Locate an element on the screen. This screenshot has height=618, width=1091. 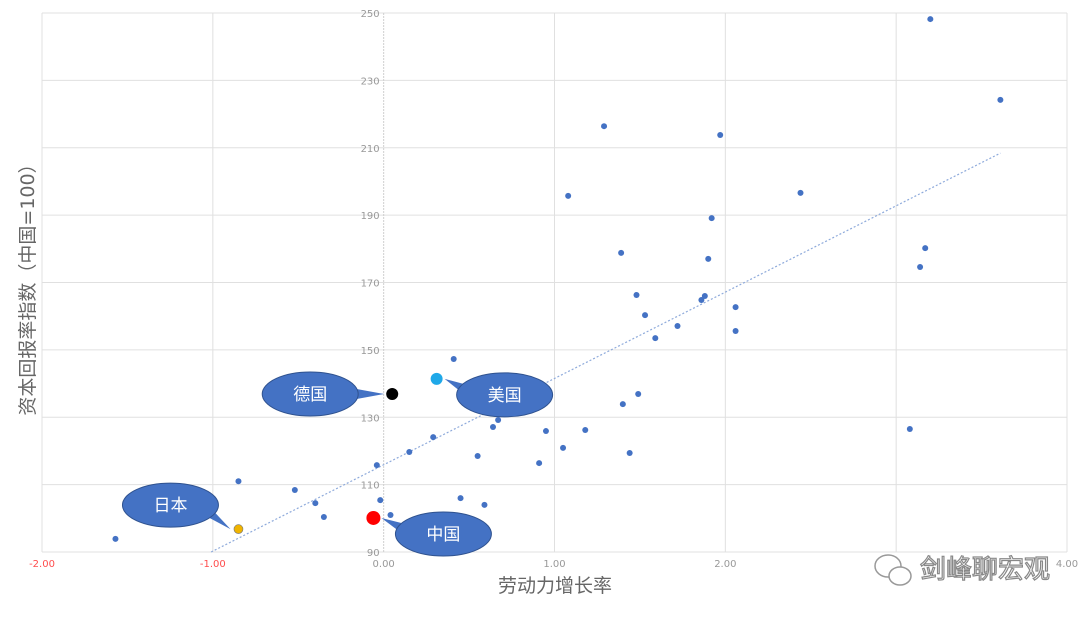
y-tick-label: 90 is located at coordinates (373, 553).